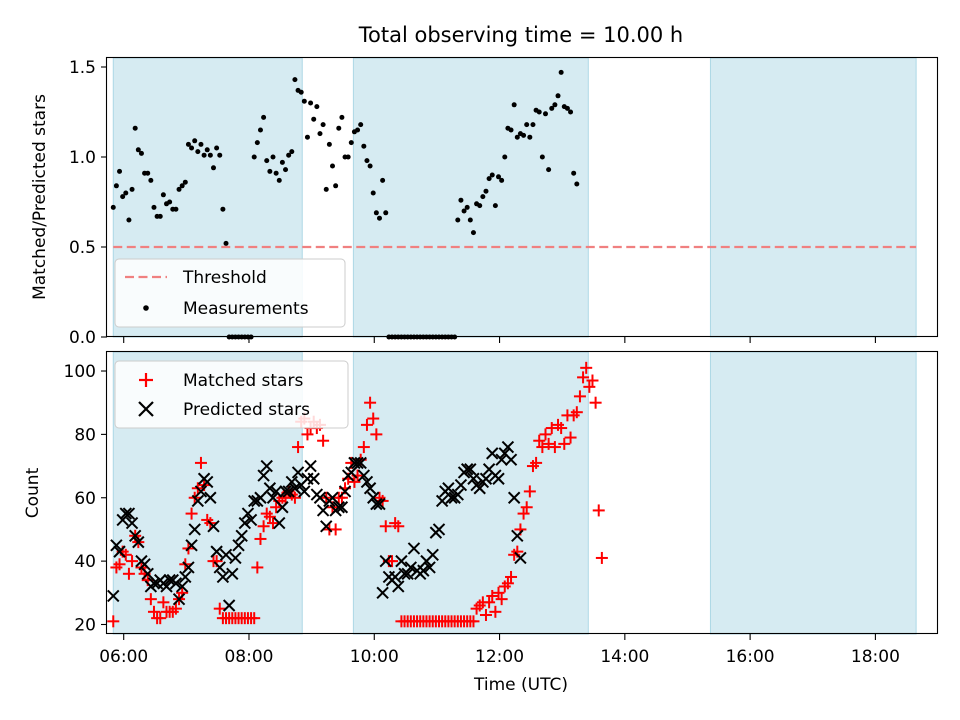 This screenshot has height=720, width=960. What do you see at coordinates (85, 625) in the screenshot?
I see `bottom-y-tick-label: 20` at bounding box center [85, 625].